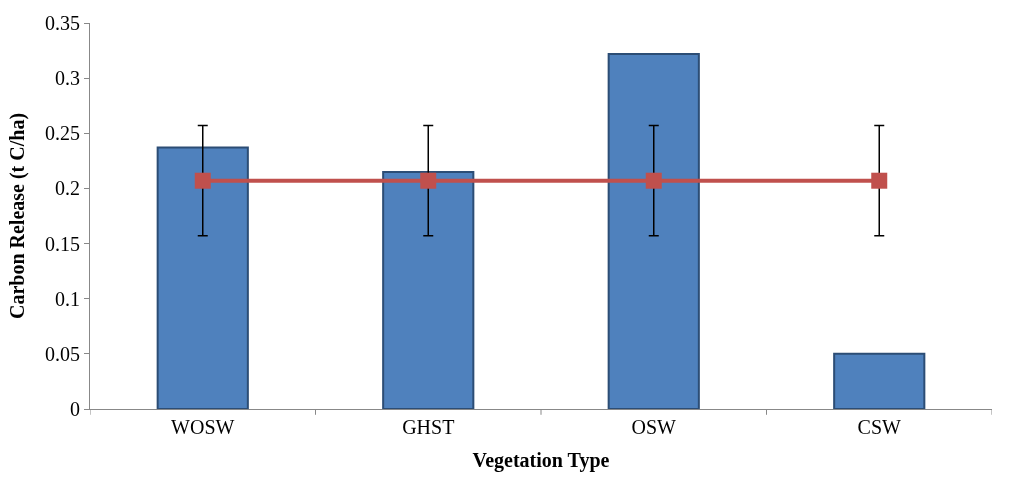 This screenshot has height=479, width=1012. Describe the element at coordinates (428, 427) in the screenshot. I see `x-tick-label: GHST` at that location.